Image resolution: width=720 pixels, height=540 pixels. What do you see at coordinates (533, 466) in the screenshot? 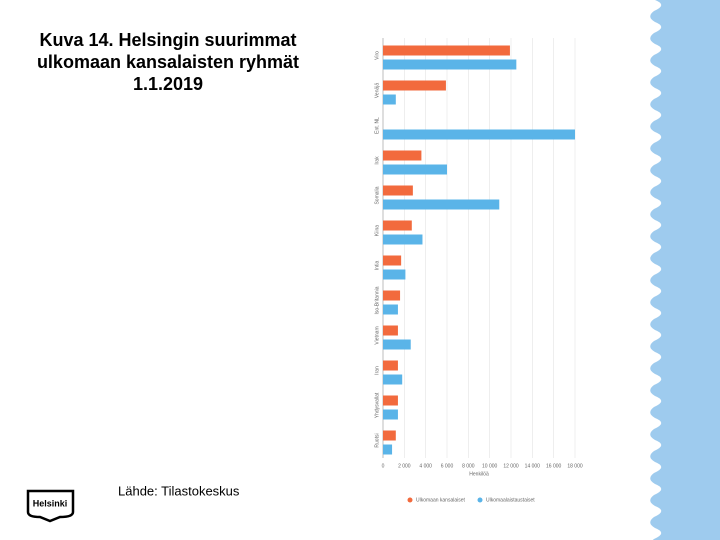
I see `x-tick-label: 14 000` at bounding box center [533, 466].